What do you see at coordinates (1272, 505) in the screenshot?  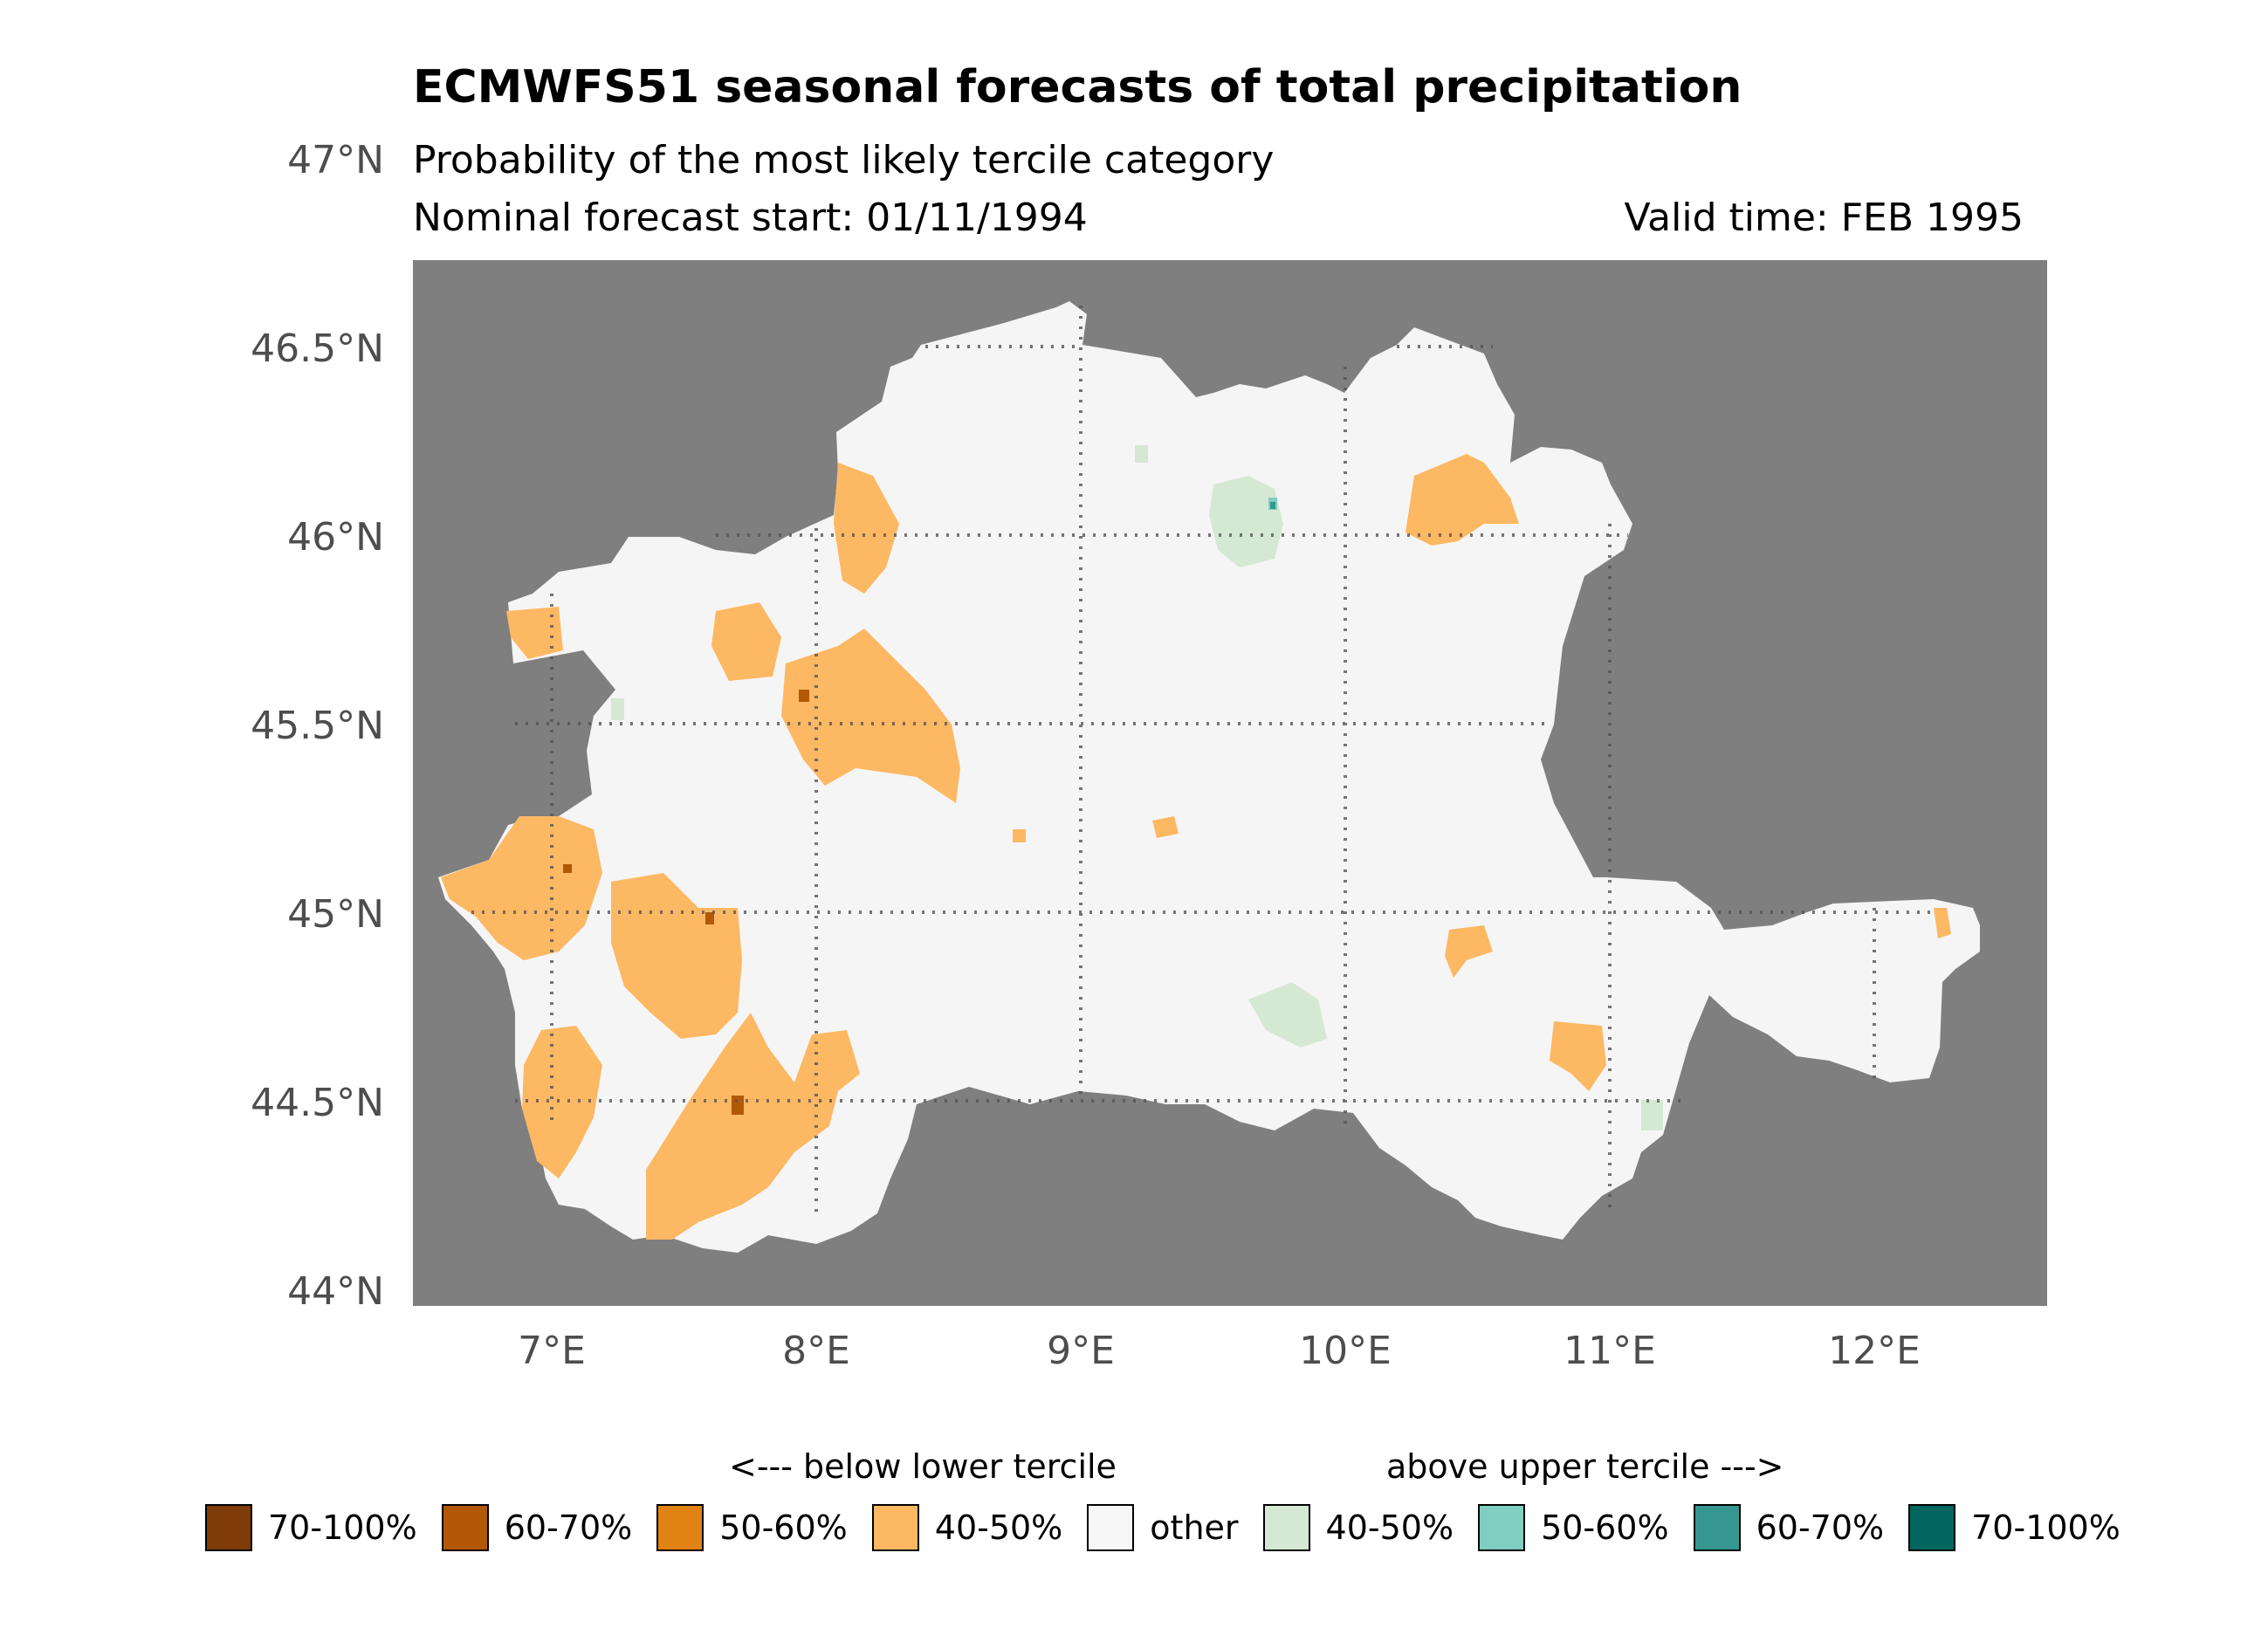 I see `above-tercile-60-70-pixel` at bounding box center [1272, 505].